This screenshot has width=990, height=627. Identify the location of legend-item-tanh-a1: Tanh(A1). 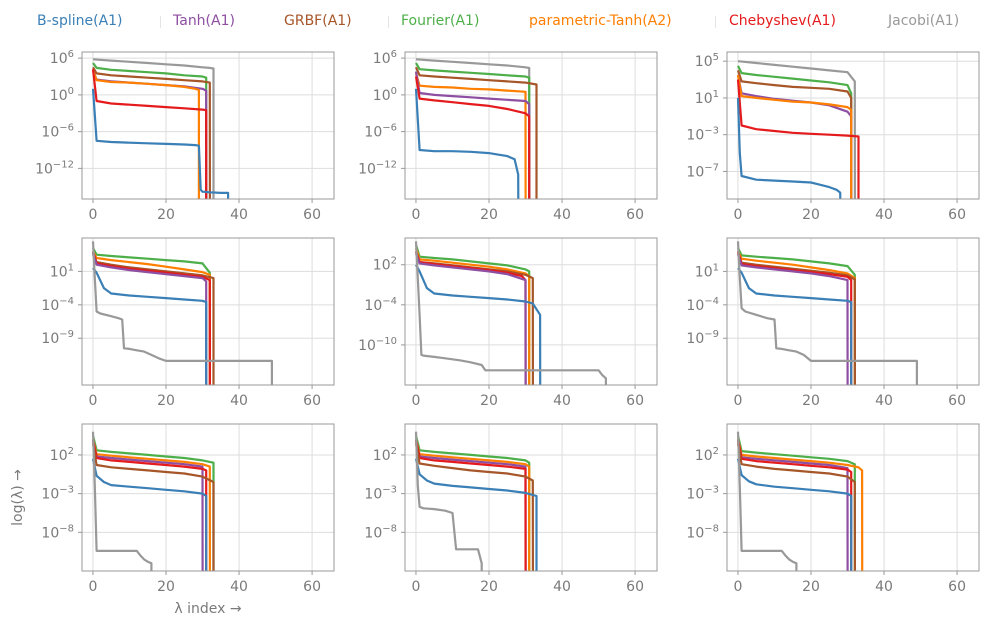
(204, 21).